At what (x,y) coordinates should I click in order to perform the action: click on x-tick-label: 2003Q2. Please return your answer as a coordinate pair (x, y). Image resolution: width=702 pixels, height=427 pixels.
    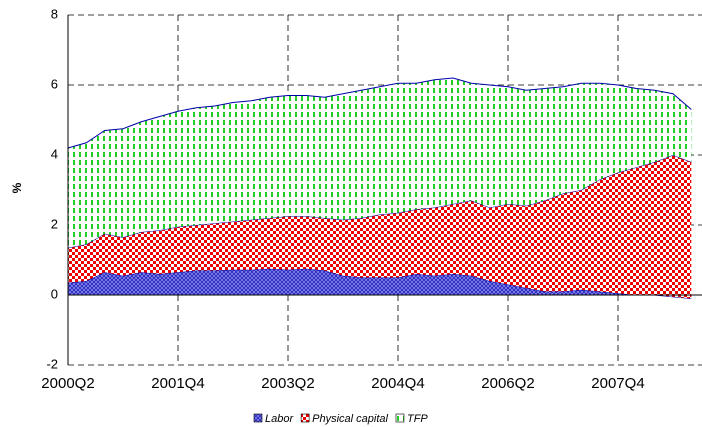
    Looking at the image, I should click on (287, 383).